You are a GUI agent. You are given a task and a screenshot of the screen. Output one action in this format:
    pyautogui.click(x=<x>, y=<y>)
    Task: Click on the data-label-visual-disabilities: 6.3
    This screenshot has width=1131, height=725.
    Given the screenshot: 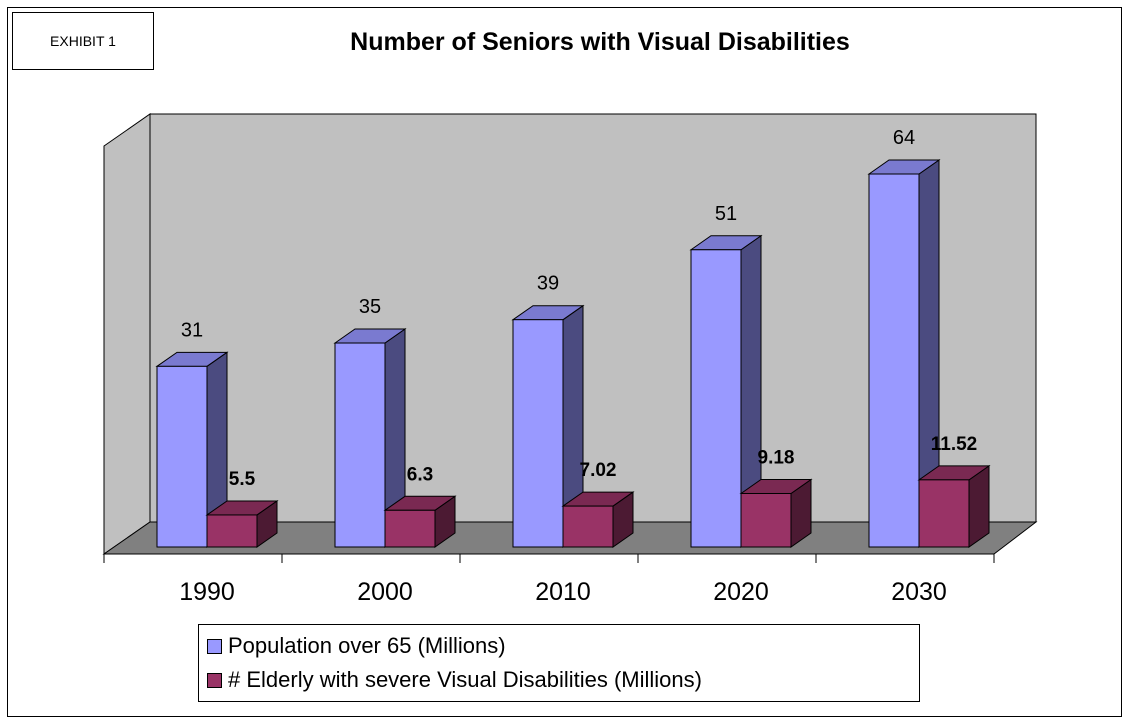 What is the action you would take?
    pyautogui.click(x=420, y=474)
    